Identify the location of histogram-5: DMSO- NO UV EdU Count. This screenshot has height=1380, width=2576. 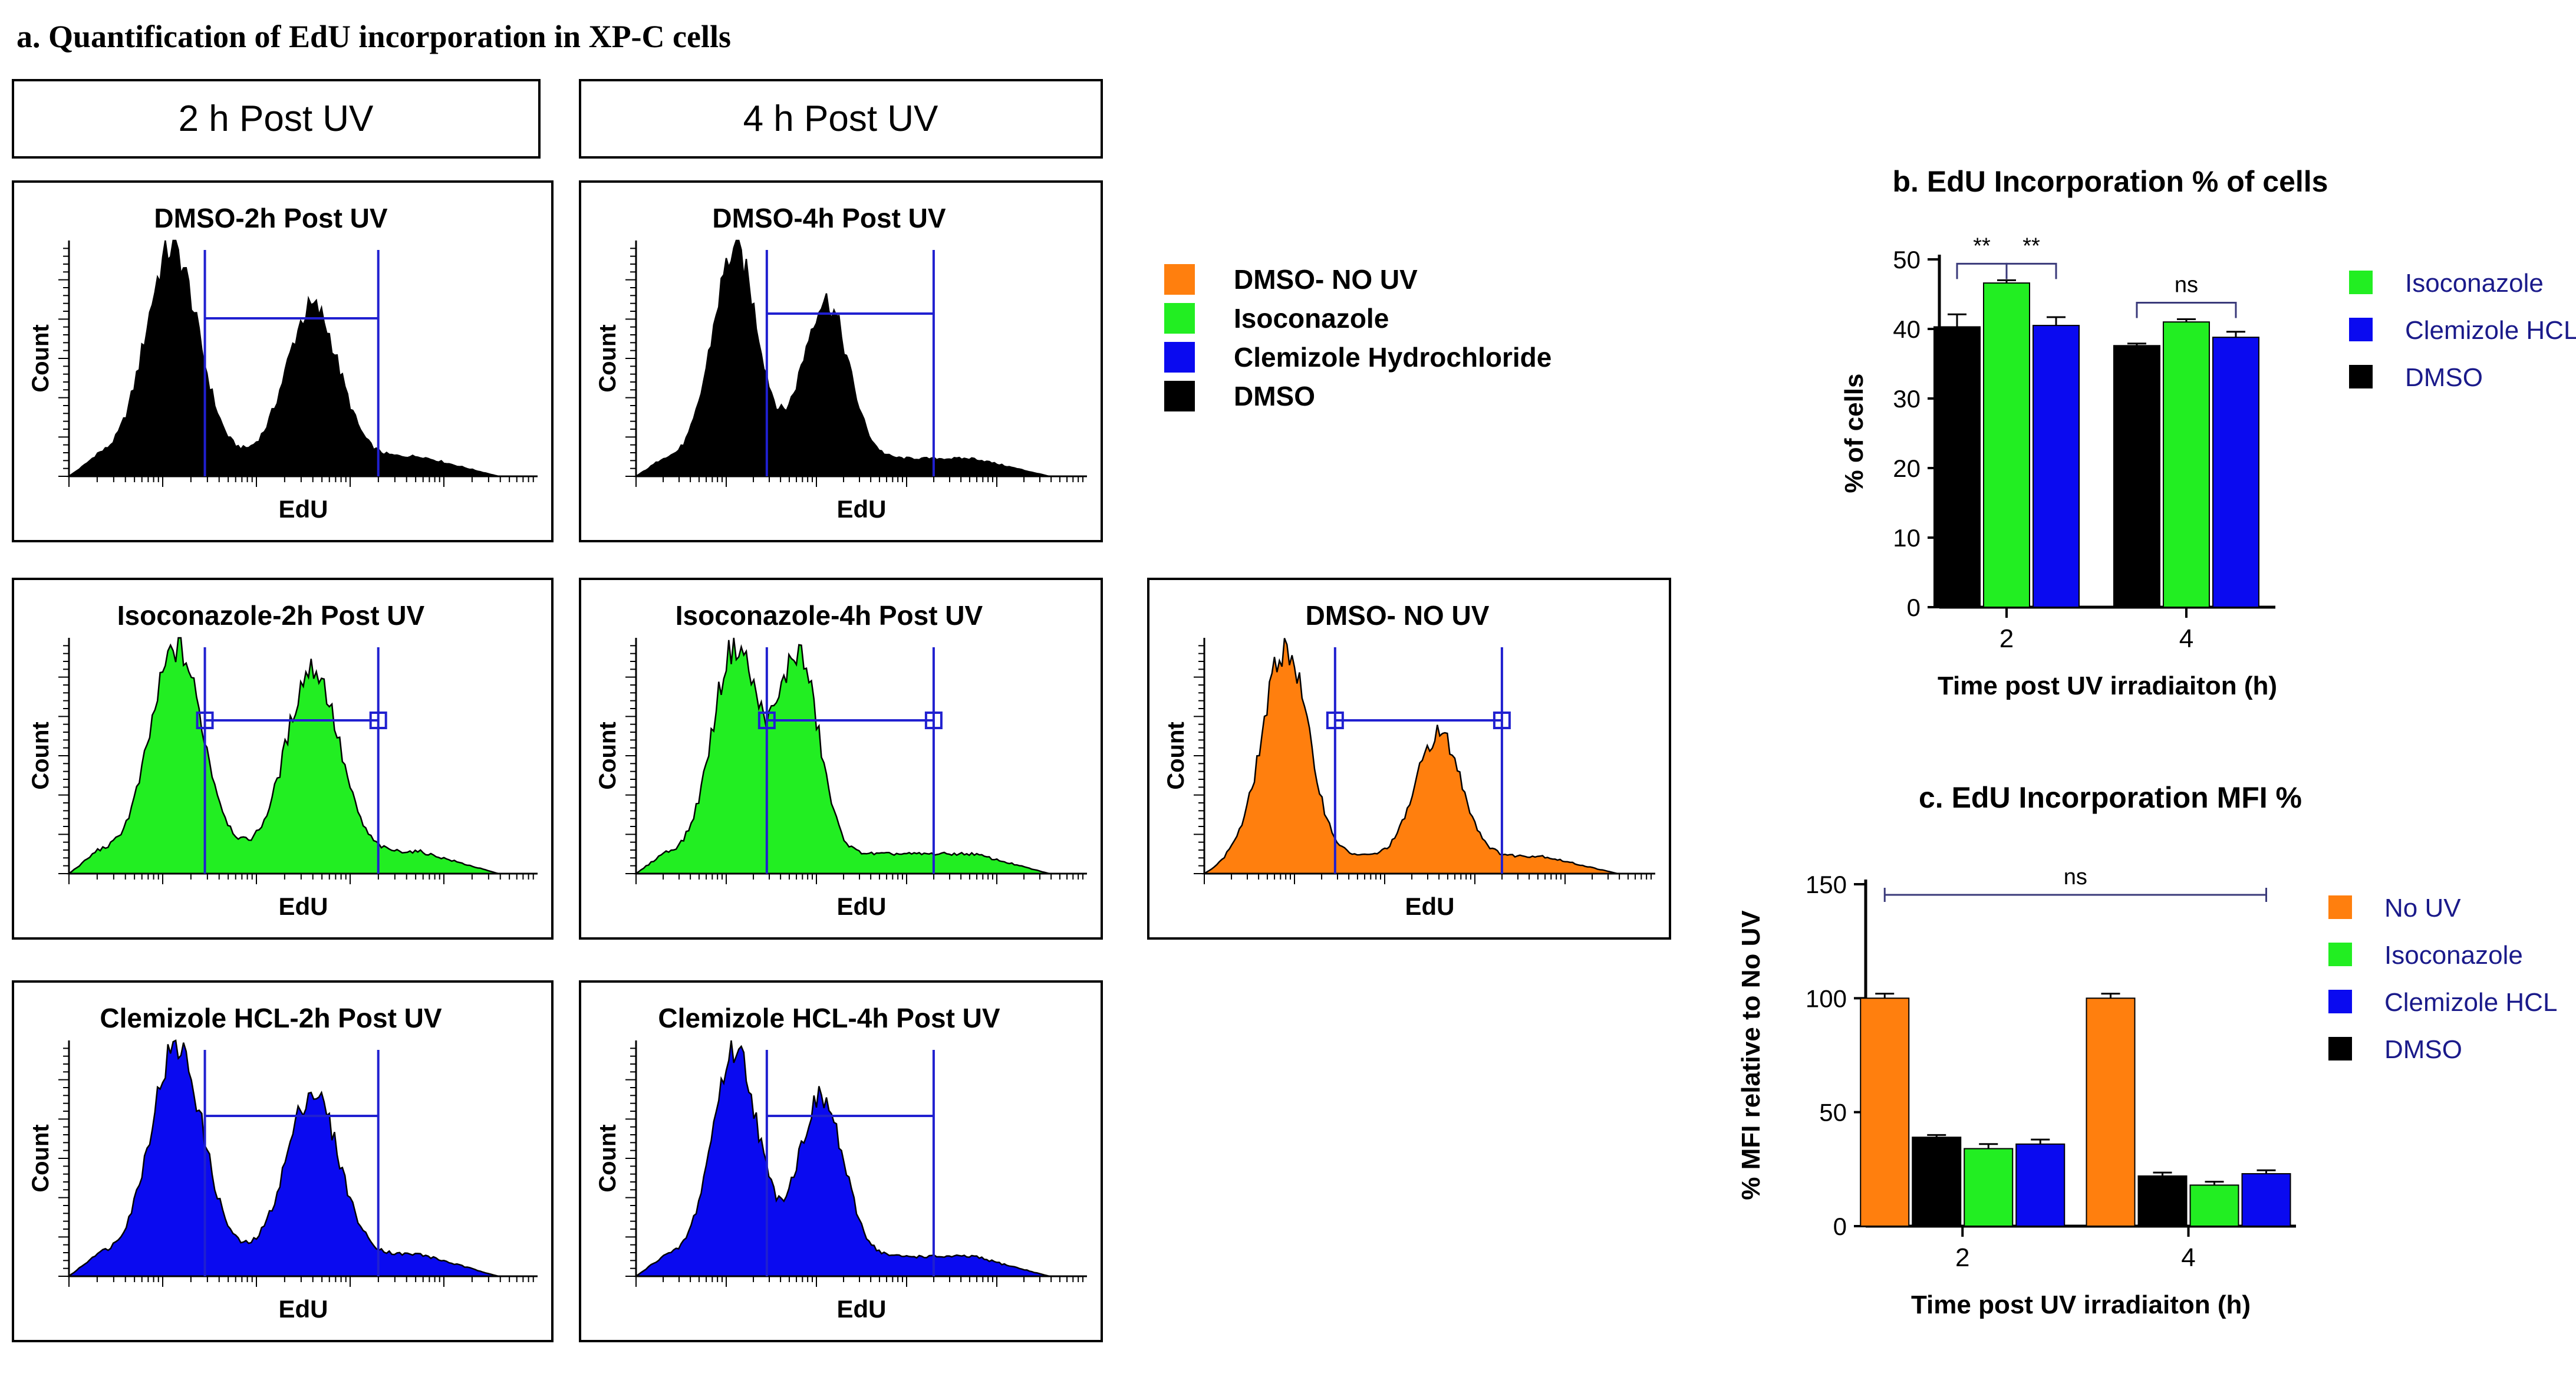
(1409, 759).